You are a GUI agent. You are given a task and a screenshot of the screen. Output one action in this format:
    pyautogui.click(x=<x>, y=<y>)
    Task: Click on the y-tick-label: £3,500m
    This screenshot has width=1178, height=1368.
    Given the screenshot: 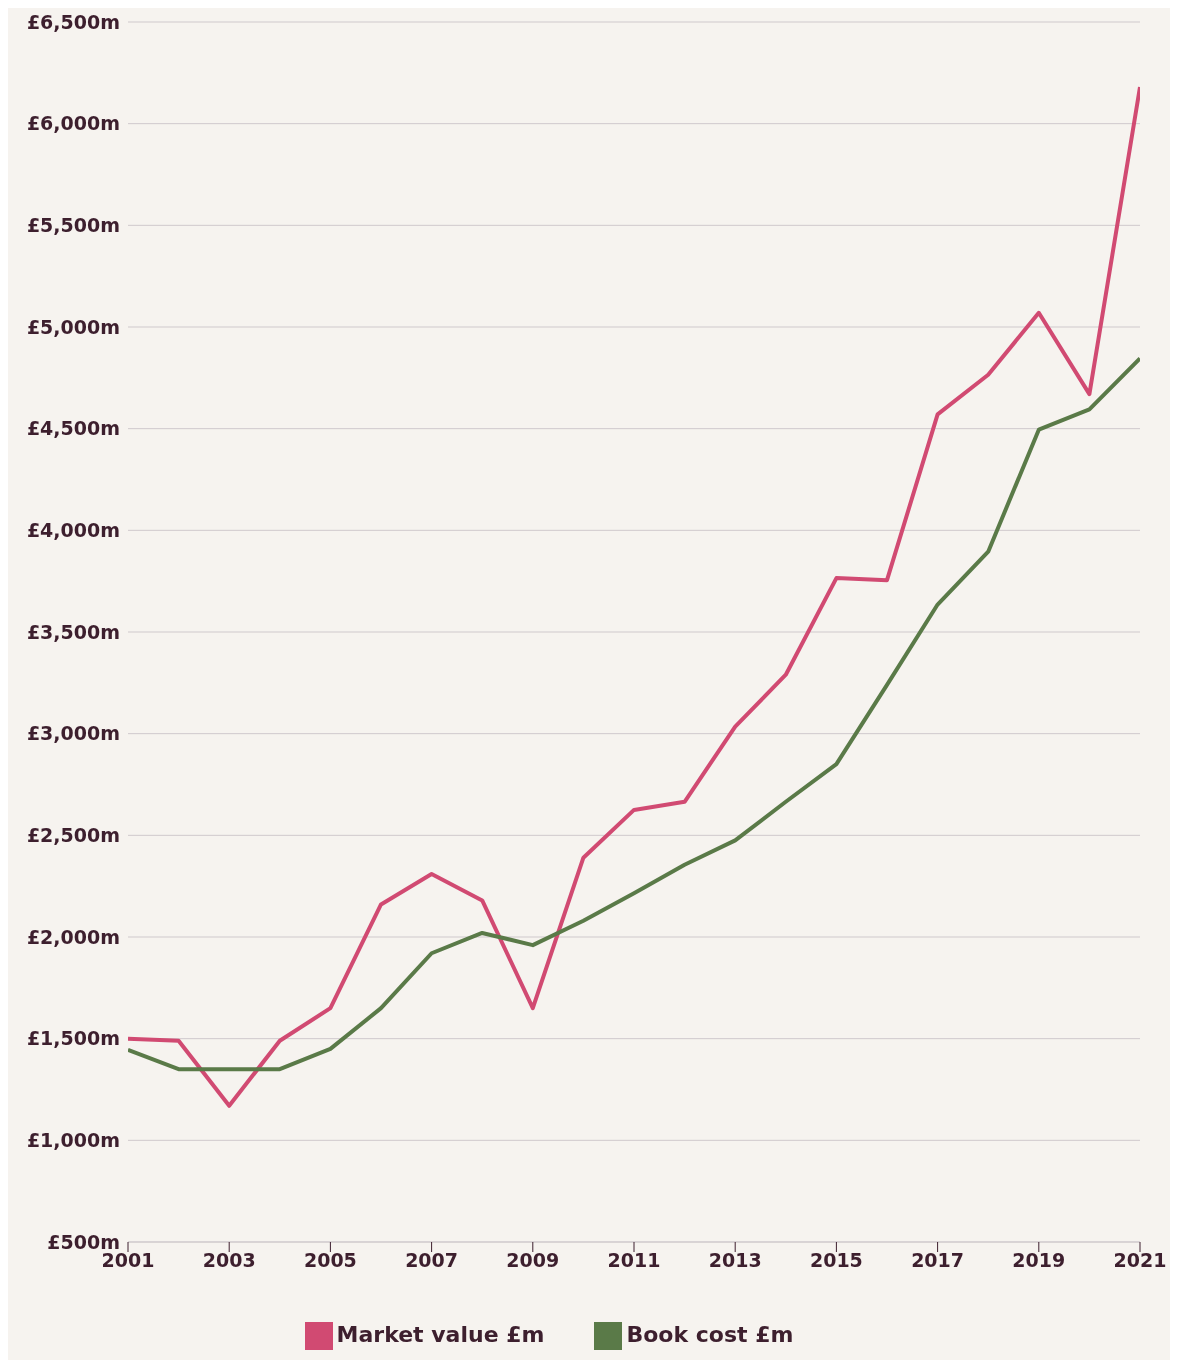 What is the action you would take?
    pyautogui.click(x=73, y=631)
    